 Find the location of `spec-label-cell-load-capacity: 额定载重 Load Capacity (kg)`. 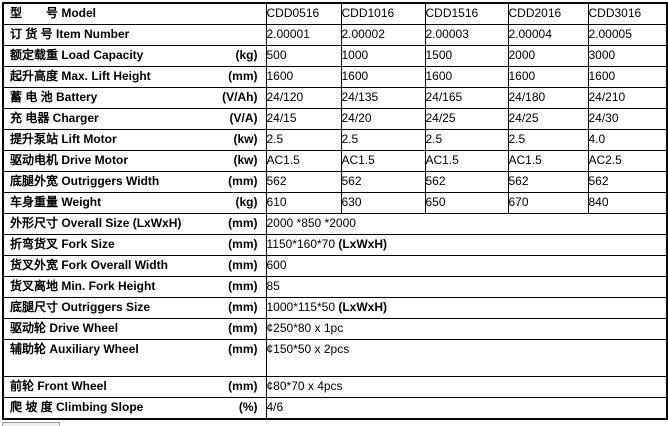

spec-label-cell-load-capacity: 额定载重 Load Capacity (kg) is located at coordinates (134, 56).